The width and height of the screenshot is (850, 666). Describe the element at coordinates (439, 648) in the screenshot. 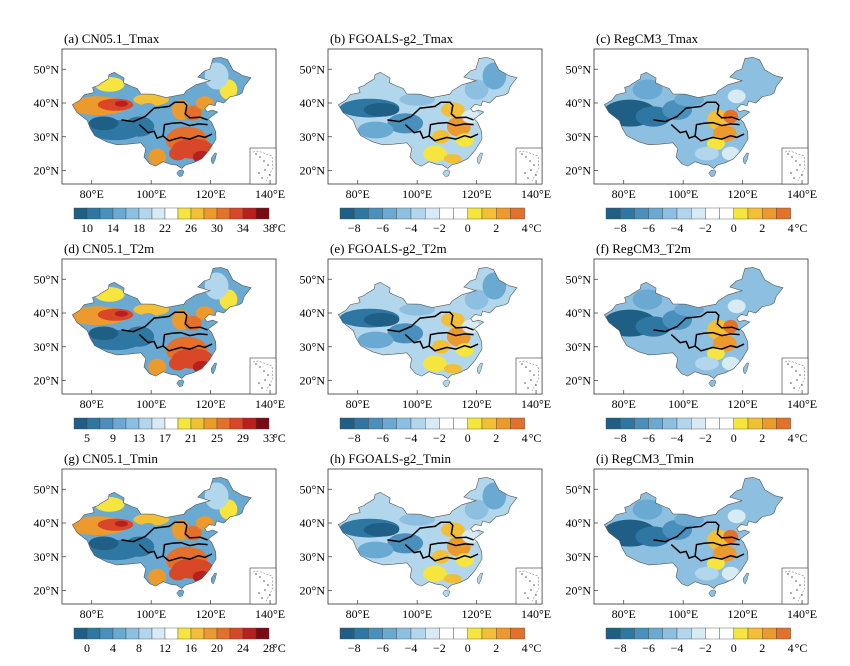

I see `colorbar-tick-label: −2` at that location.